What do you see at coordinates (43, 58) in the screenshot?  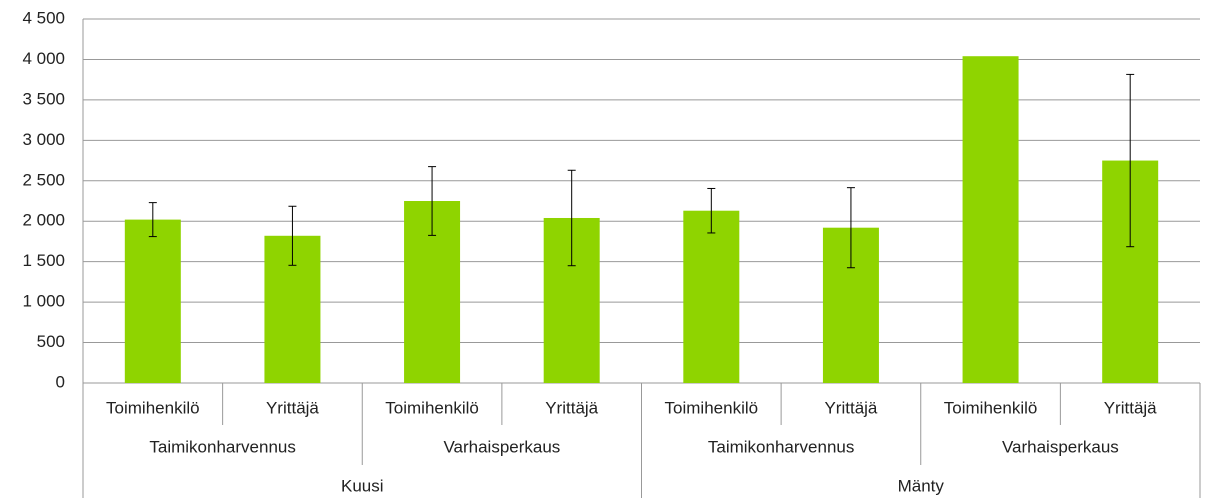 I see `y-tick-label: 4 000` at bounding box center [43, 58].